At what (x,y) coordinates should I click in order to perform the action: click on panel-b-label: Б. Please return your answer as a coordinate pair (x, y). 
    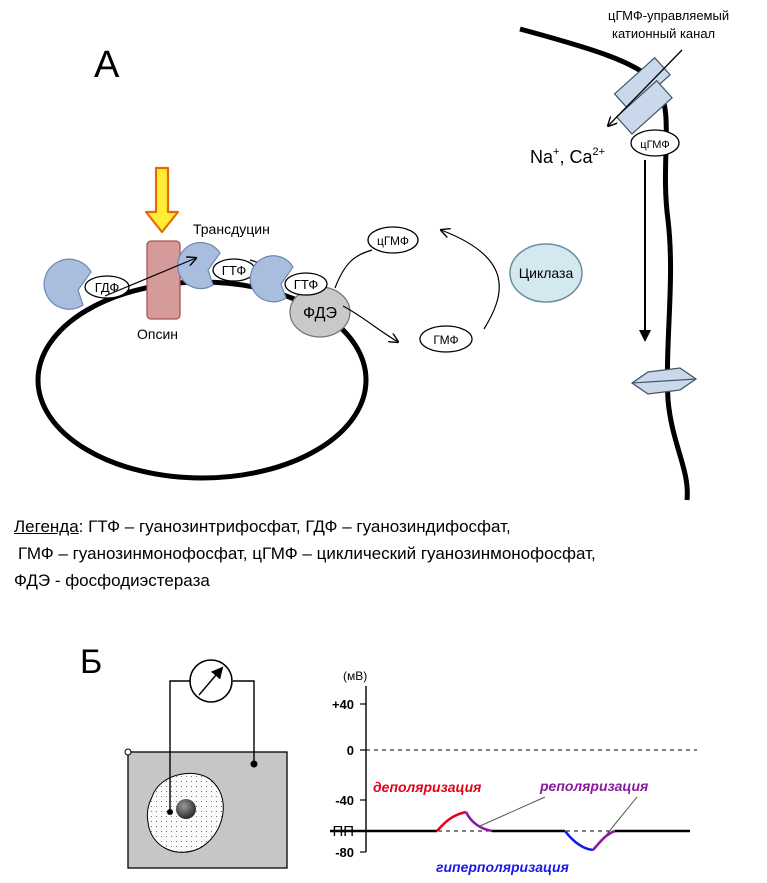
    Looking at the image, I should click on (91, 662).